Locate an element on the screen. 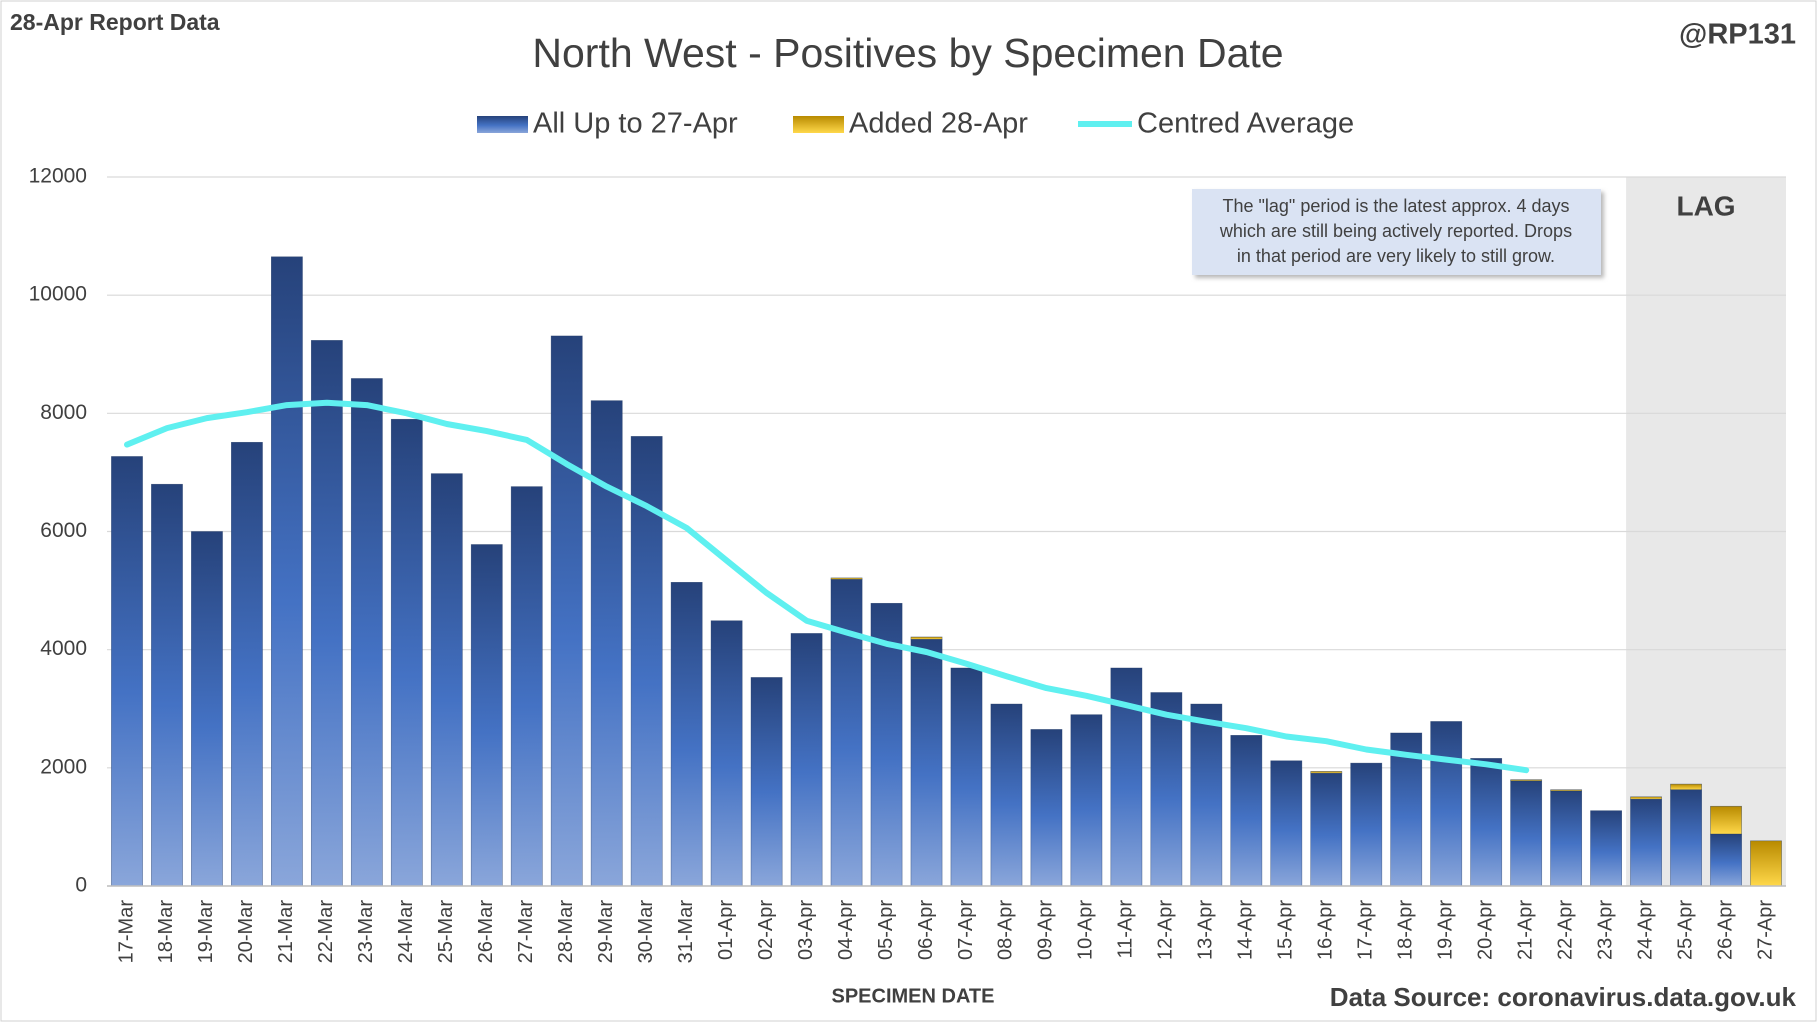  x-tick-label: 25-Apr is located at coordinates (1685, 930).